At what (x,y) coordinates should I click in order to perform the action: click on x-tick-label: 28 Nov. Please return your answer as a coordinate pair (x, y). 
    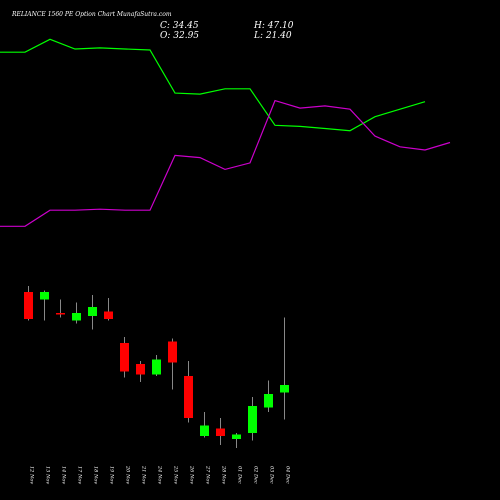
    Looking at the image, I should click on (224, 474).